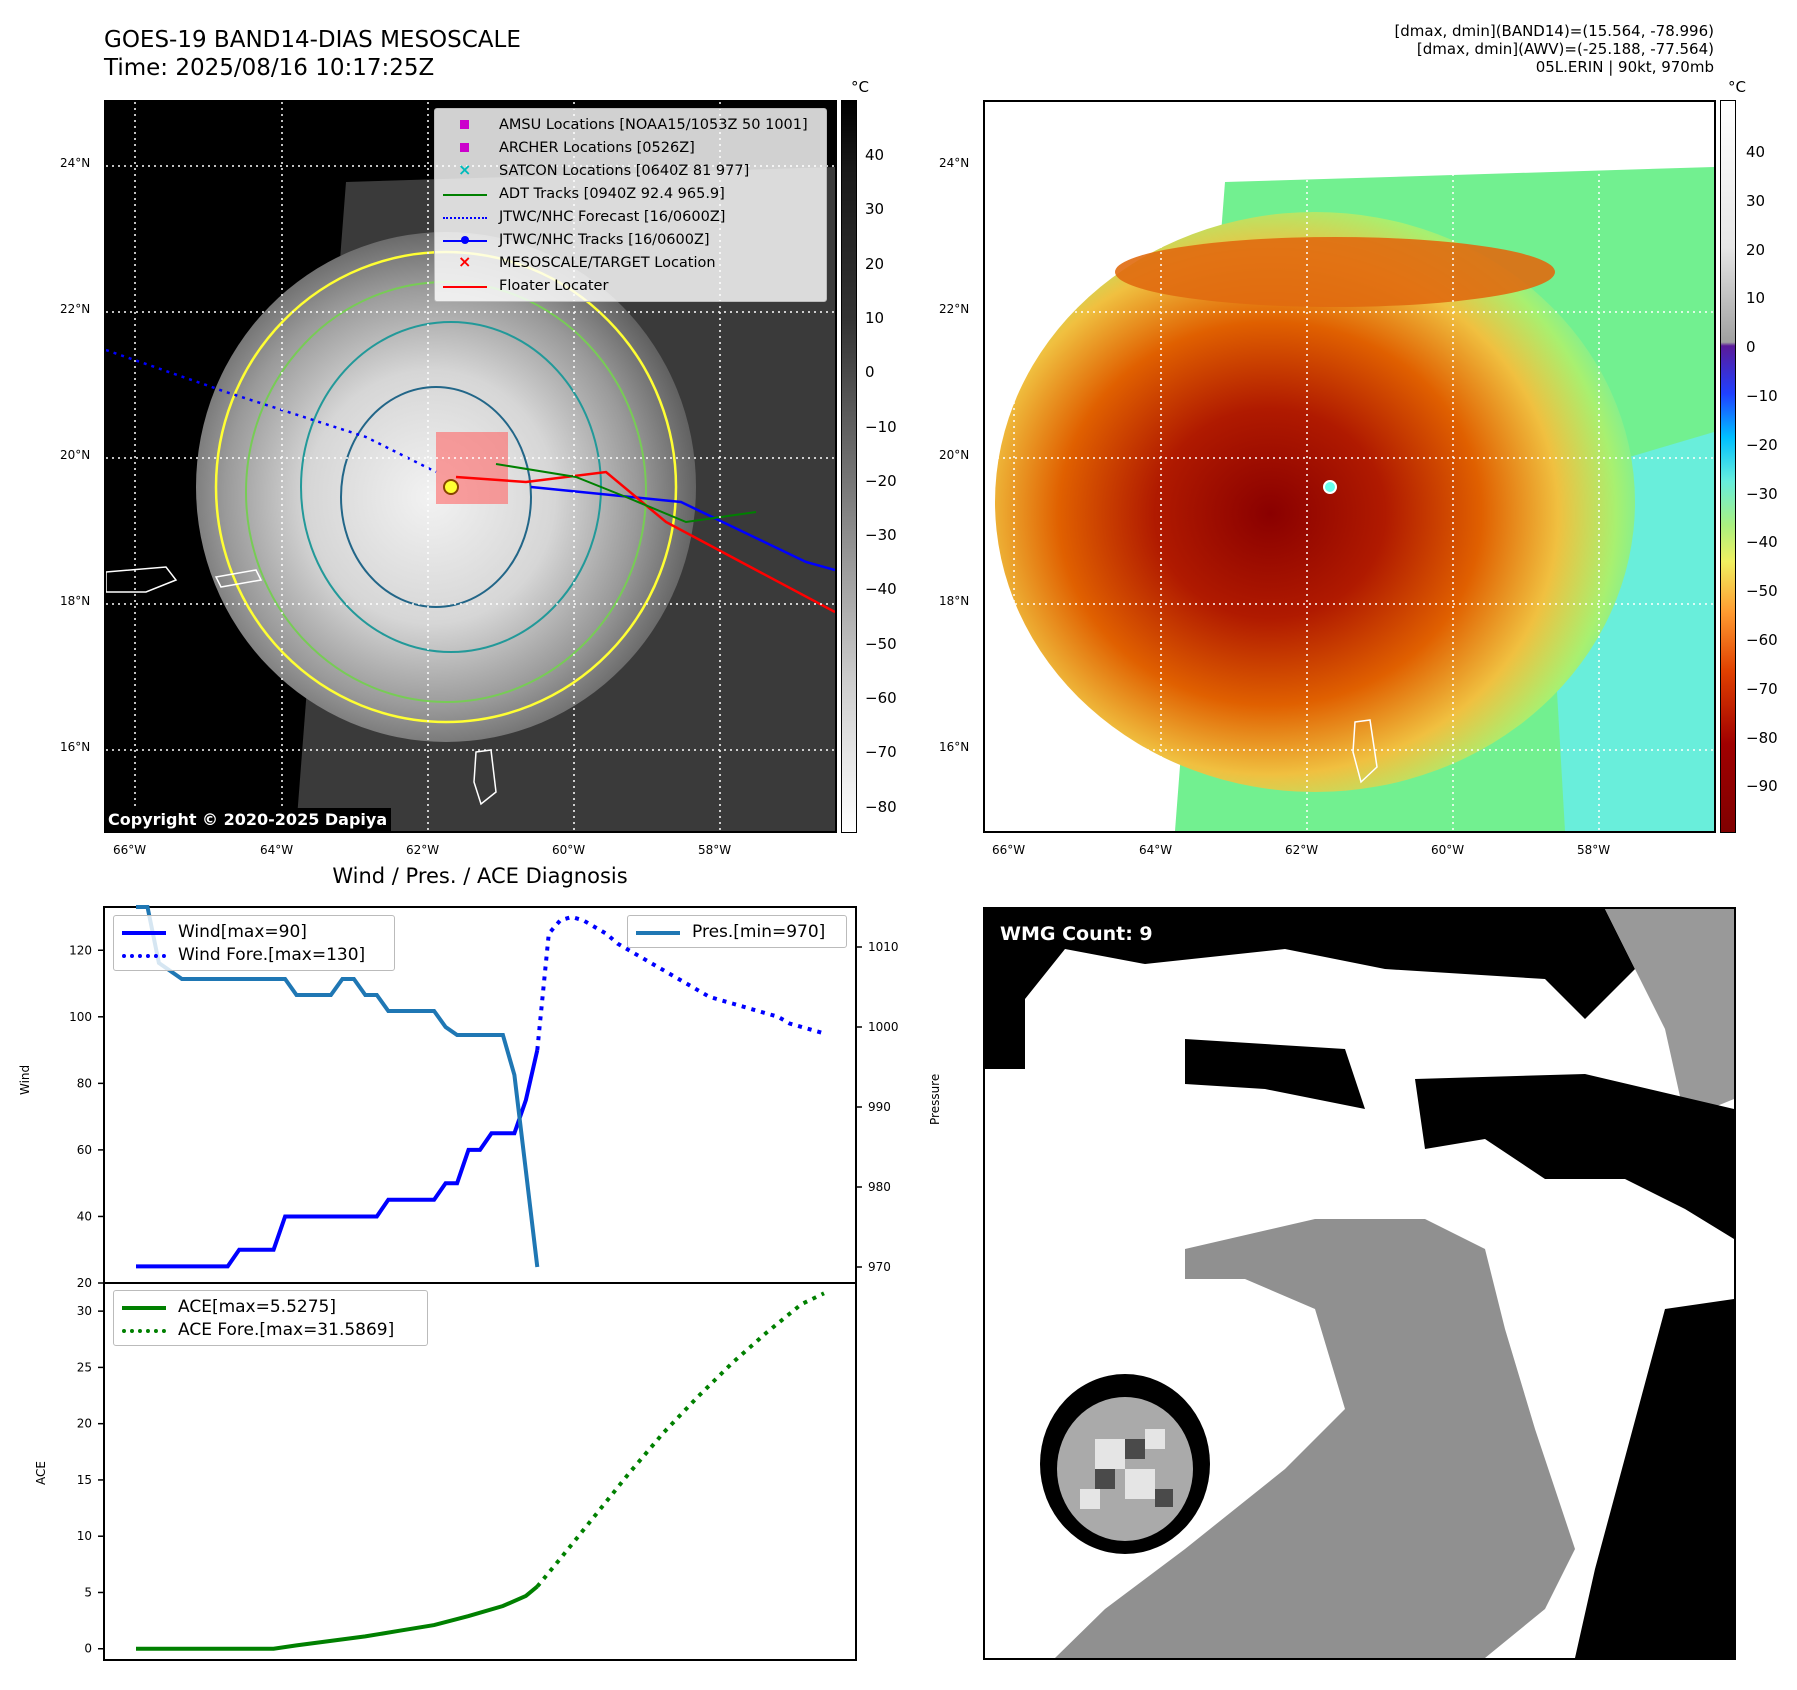  I want to click on colorbar-tick-label: −20, so click(881, 480).